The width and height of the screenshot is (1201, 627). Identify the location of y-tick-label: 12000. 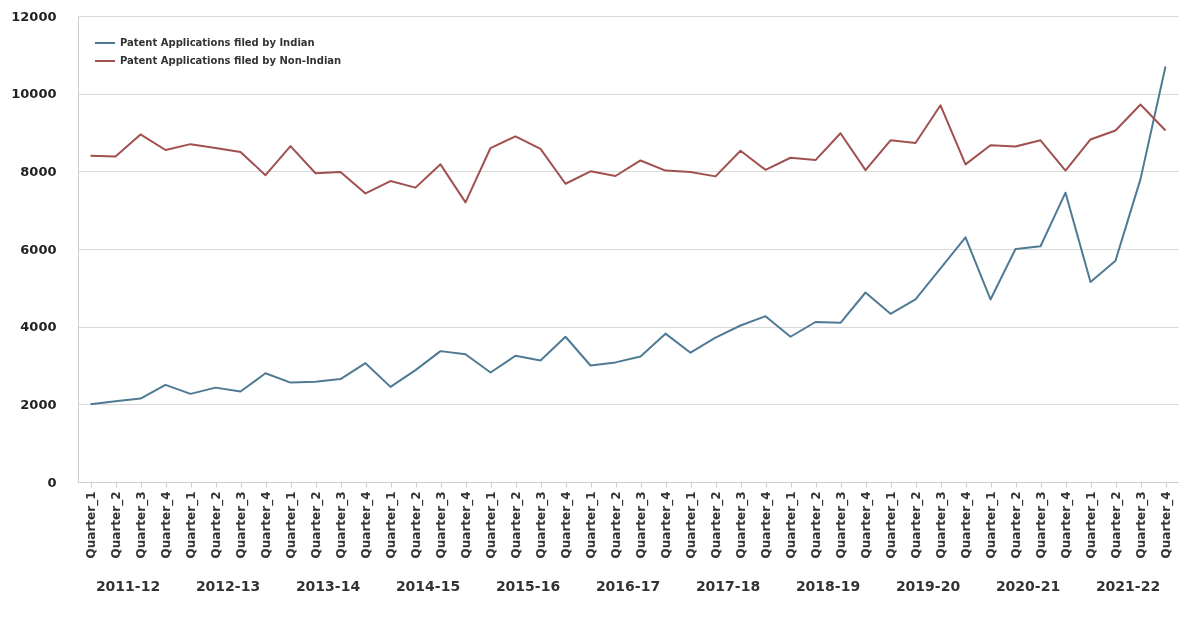
(34, 16).